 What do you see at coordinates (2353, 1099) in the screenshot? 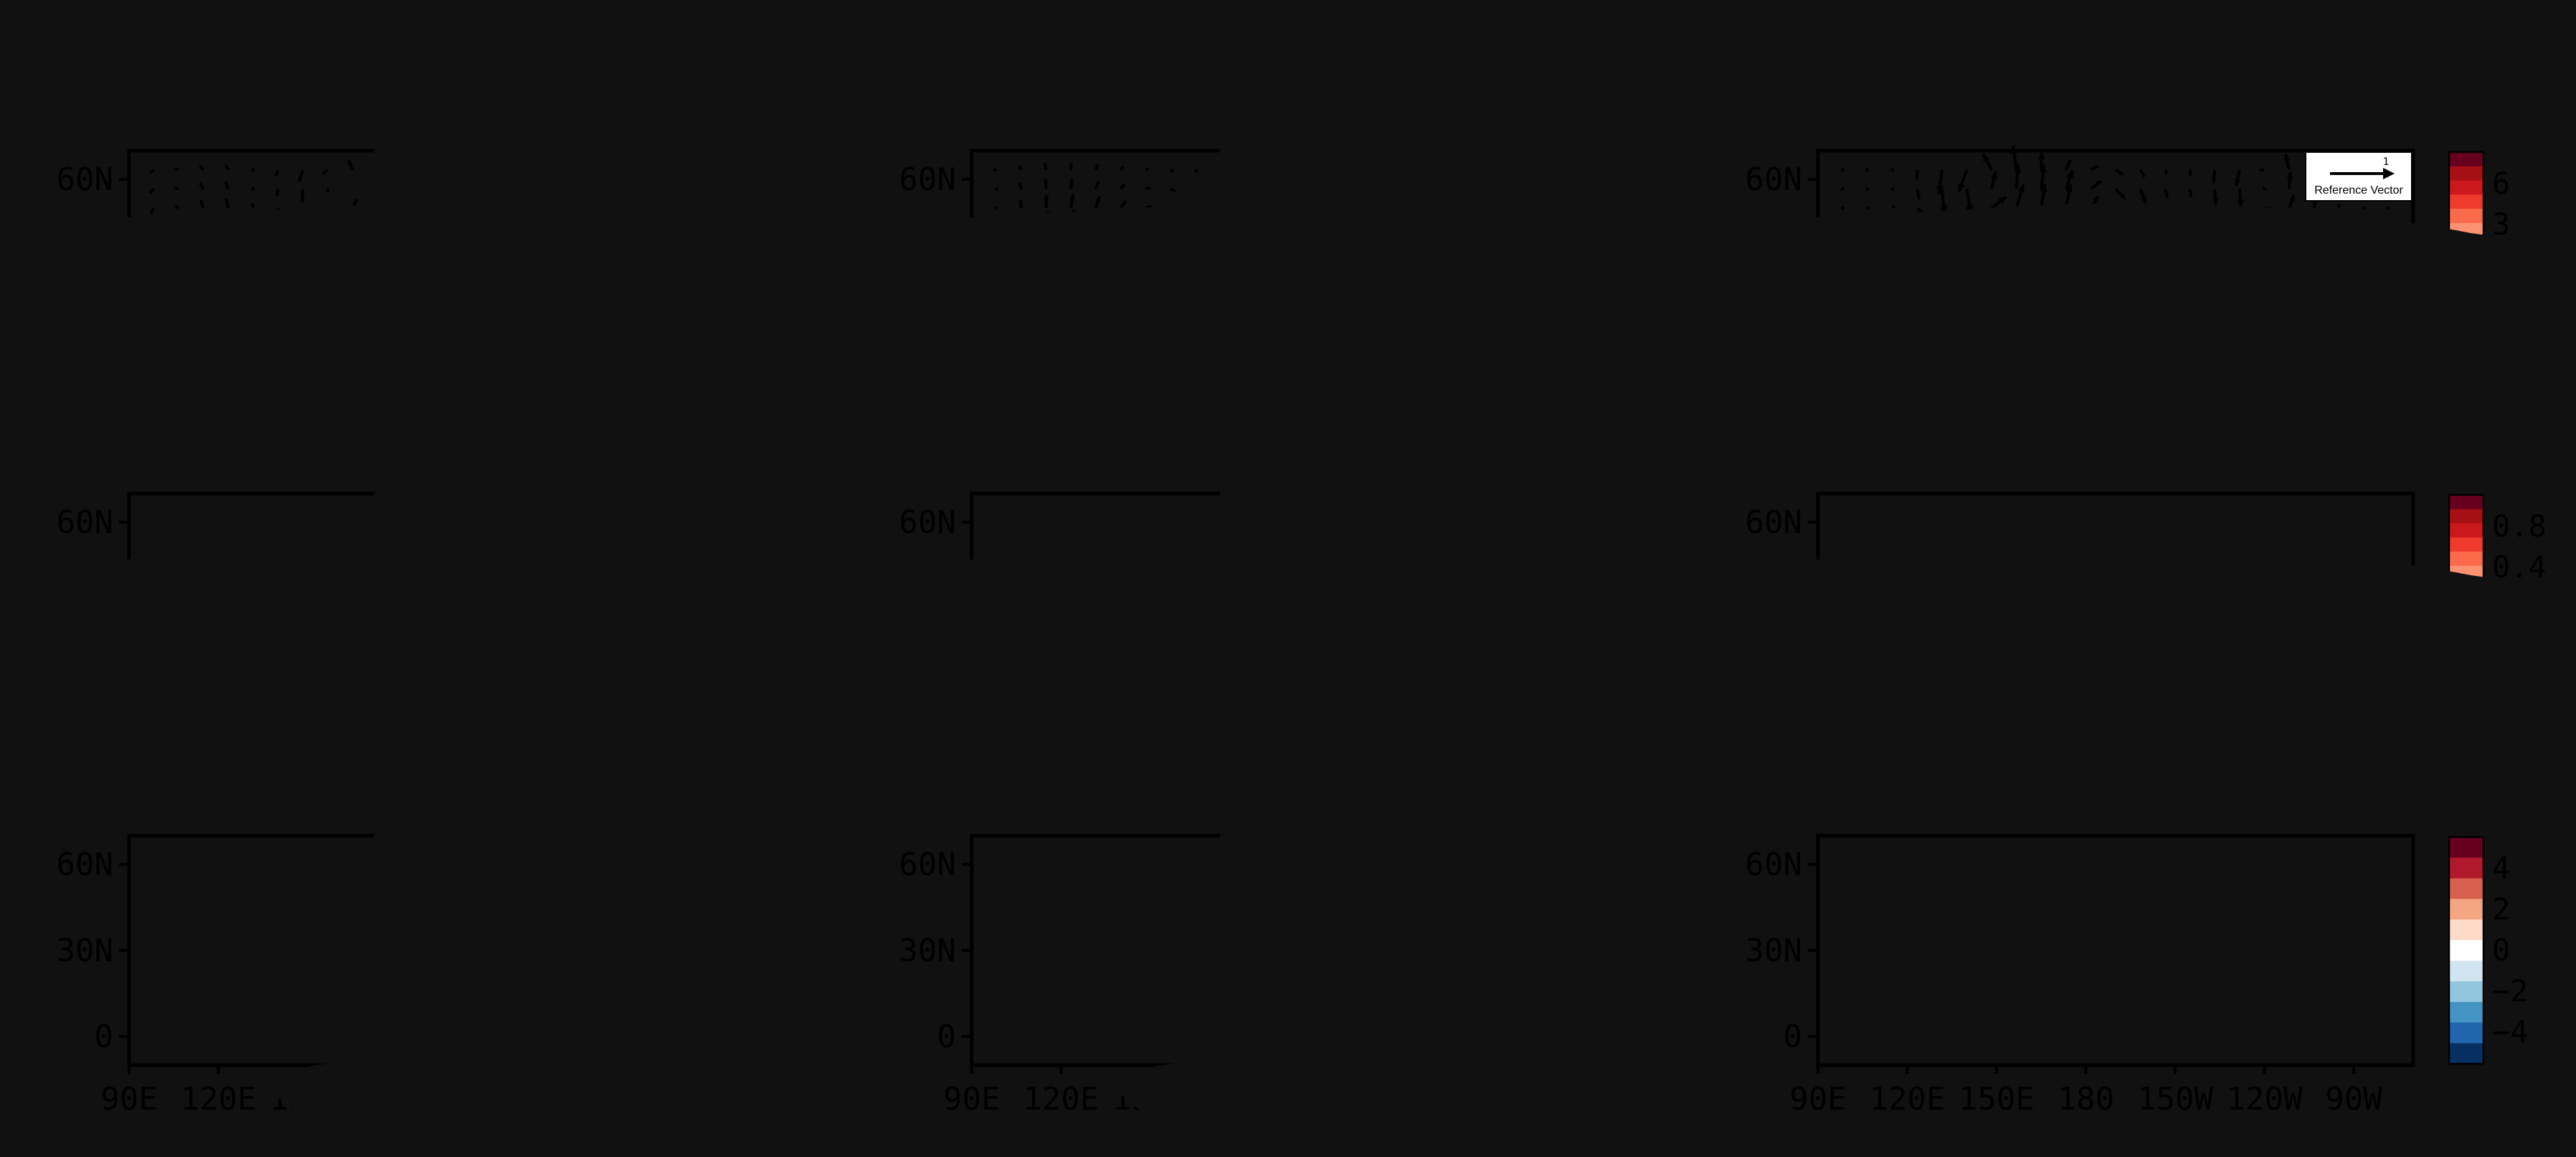
I see `x-tick-label: 90W` at bounding box center [2353, 1099].